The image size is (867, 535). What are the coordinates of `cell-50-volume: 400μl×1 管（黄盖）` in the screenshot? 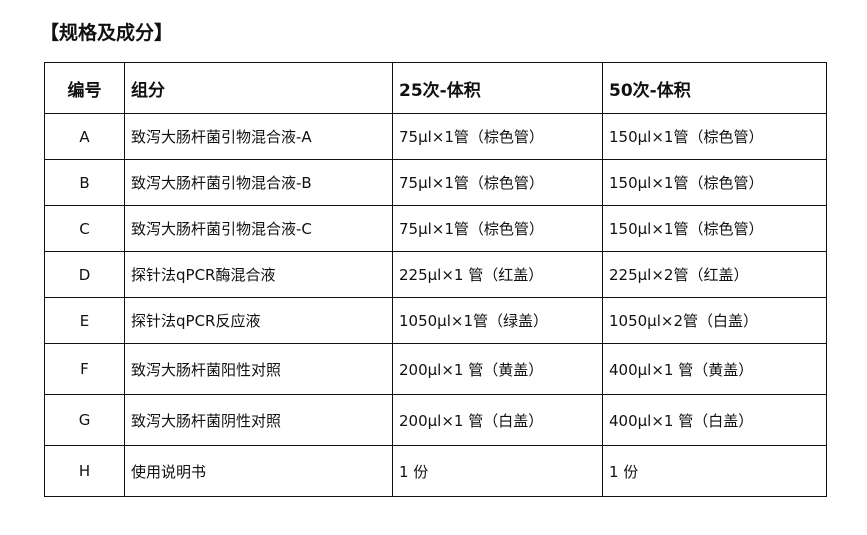 It's located at (714, 369).